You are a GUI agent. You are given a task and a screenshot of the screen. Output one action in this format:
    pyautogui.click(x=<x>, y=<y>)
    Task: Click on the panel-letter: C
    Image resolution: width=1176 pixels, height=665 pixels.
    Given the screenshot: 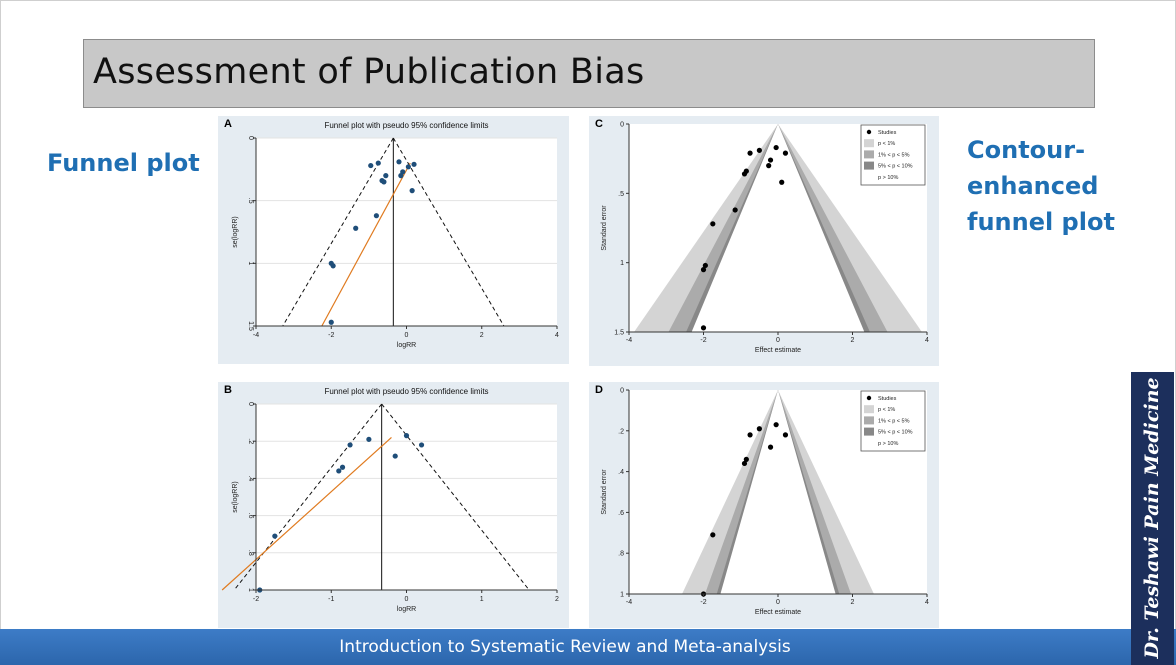 What is the action you would take?
    pyautogui.click(x=599, y=124)
    